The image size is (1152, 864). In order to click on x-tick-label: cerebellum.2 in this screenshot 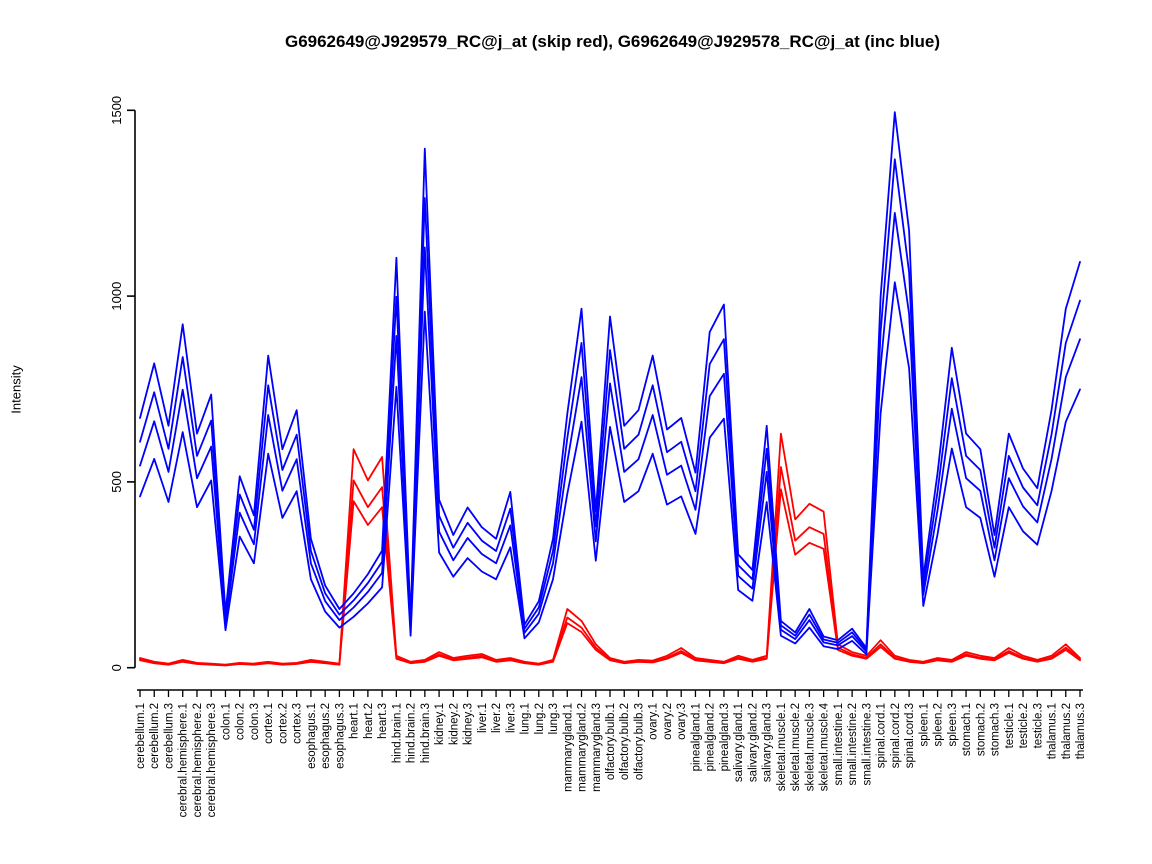, I will do `click(155, 736)`.